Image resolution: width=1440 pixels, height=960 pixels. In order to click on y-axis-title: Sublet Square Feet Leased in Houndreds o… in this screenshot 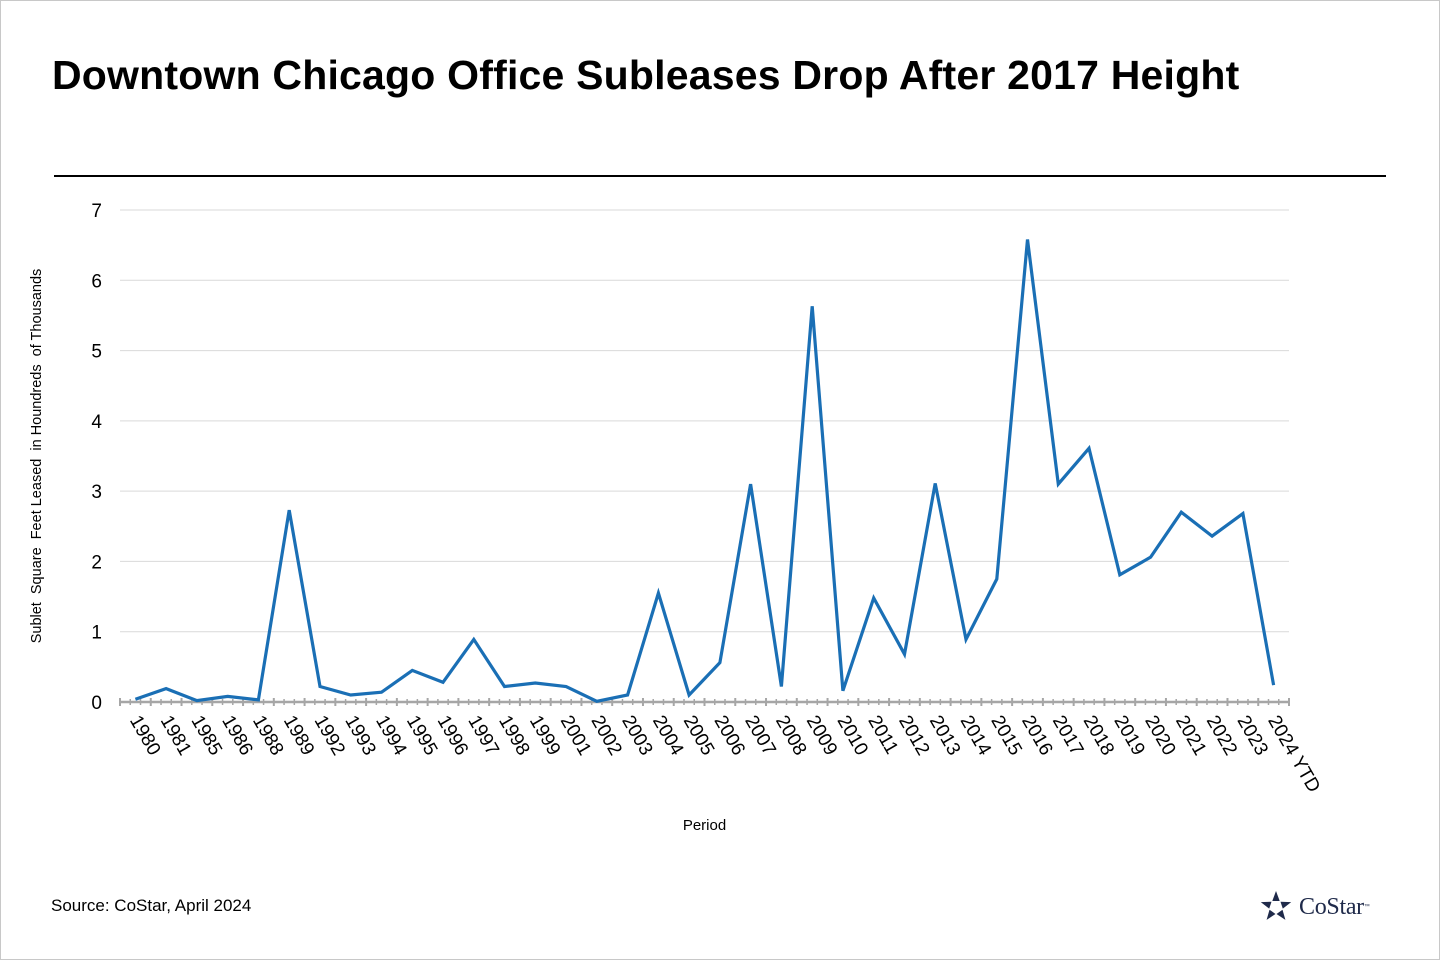, I will do `click(37, 456)`.